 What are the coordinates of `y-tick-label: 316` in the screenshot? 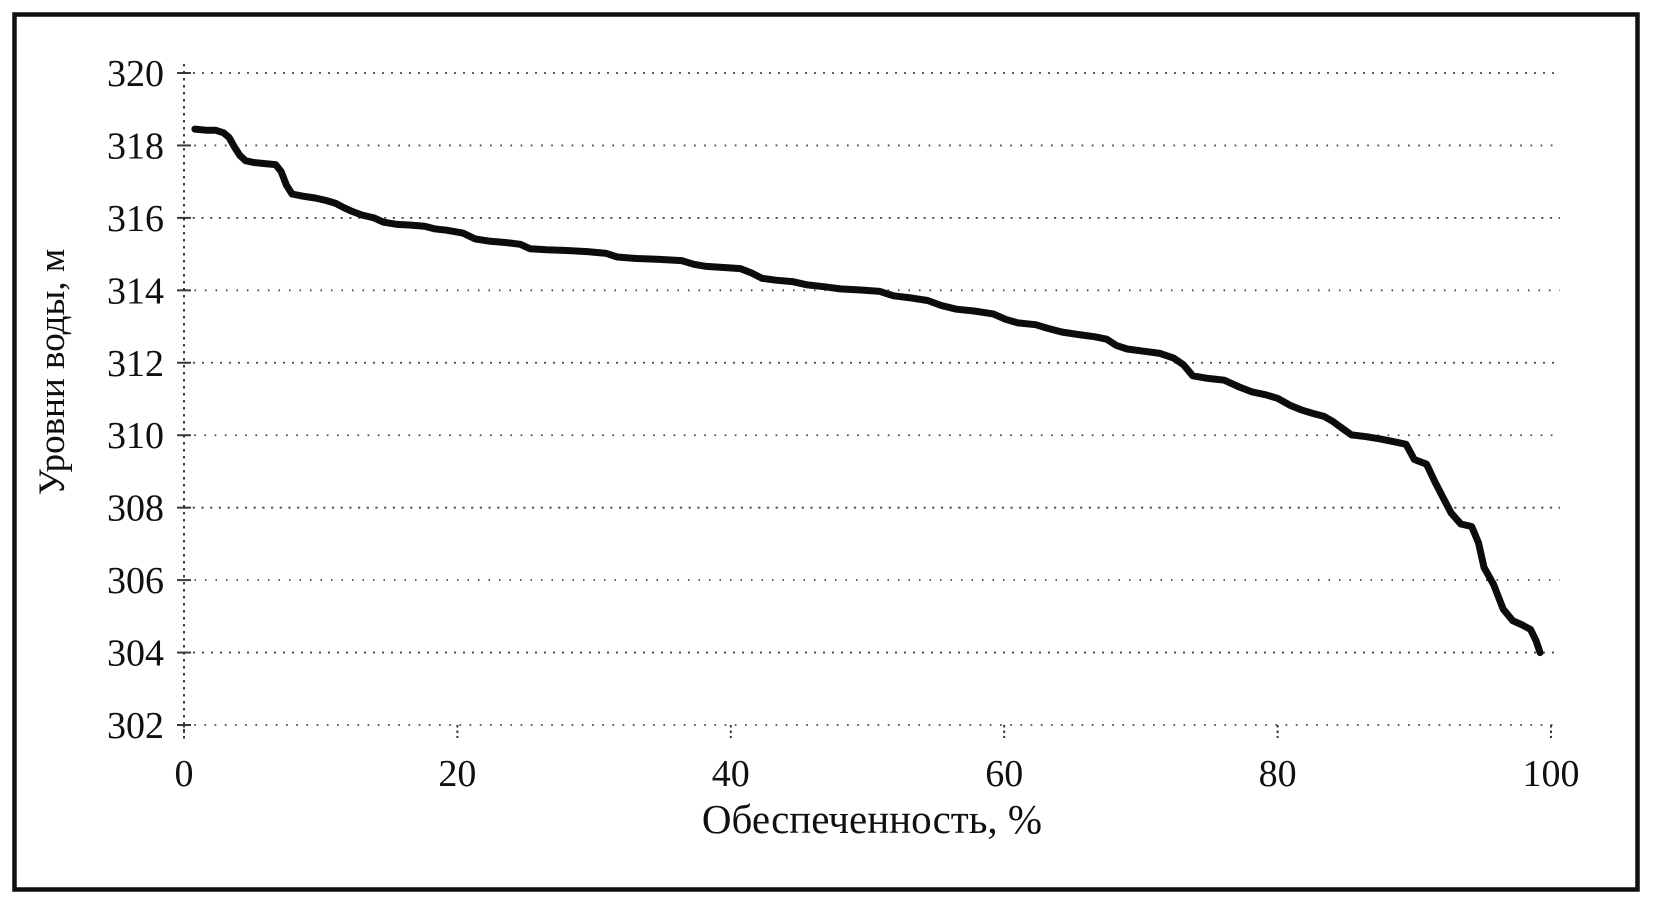 It's located at (135, 219).